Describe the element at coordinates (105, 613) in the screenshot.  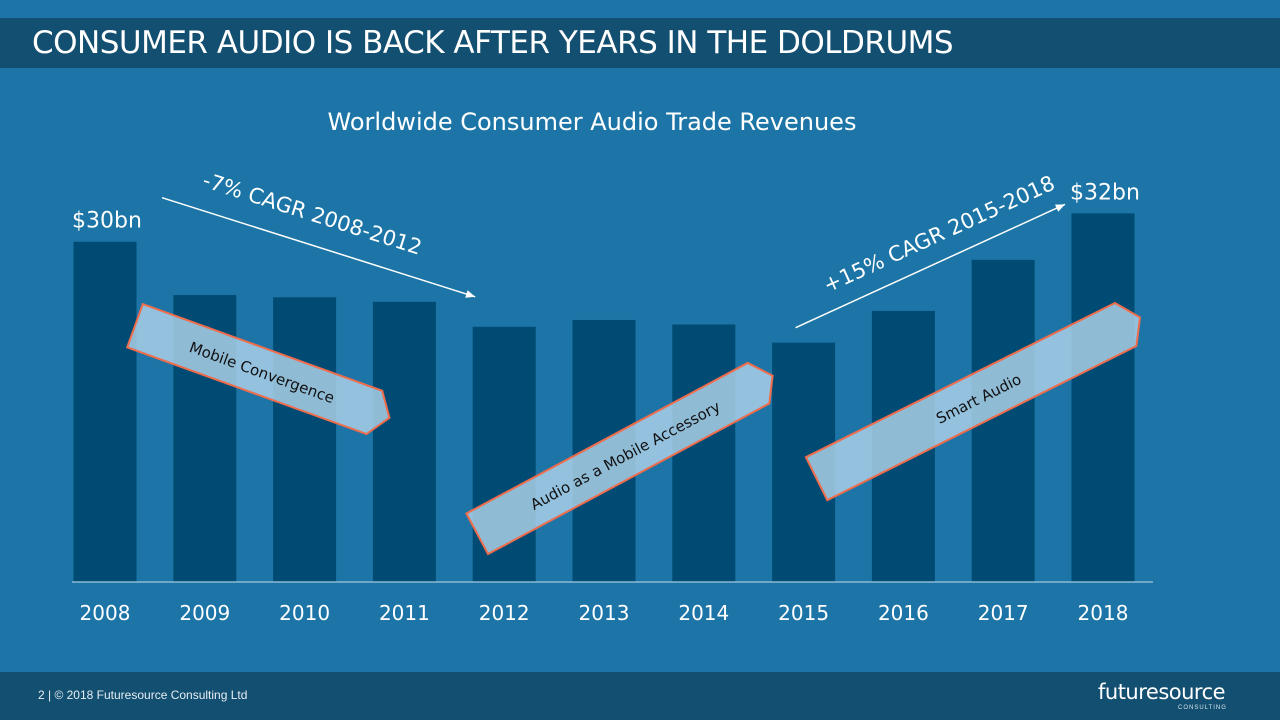
I see `x-tick-label: 2008` at that location.